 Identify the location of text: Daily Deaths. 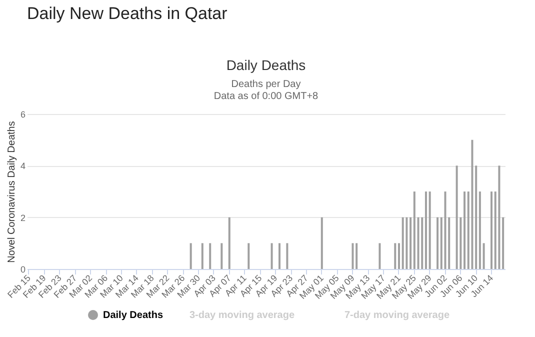
(266, 65).